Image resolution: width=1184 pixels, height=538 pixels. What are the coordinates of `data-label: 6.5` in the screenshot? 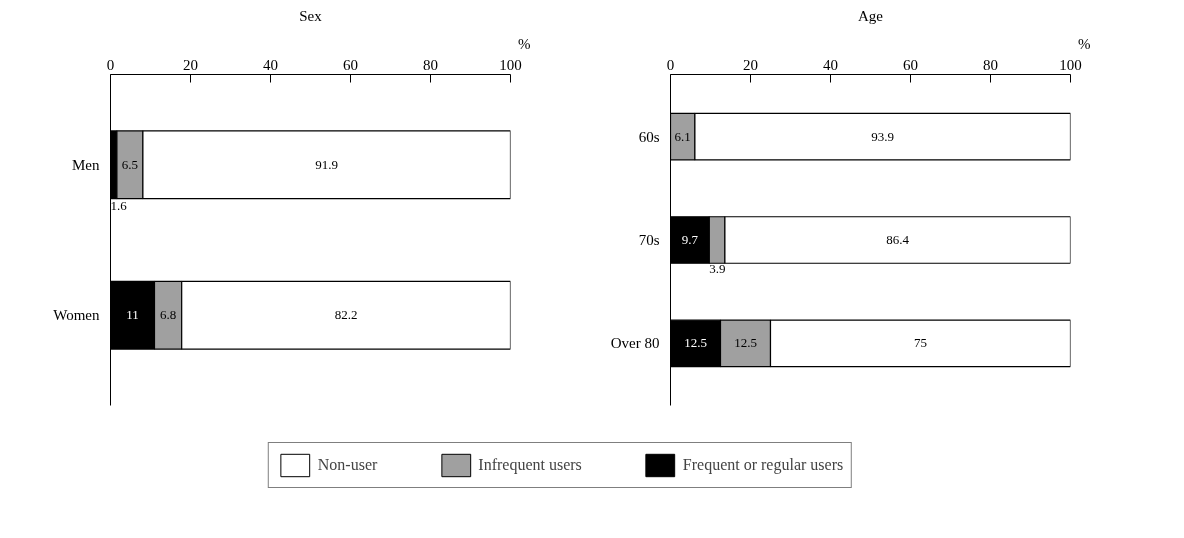 It's located at (130, 164).